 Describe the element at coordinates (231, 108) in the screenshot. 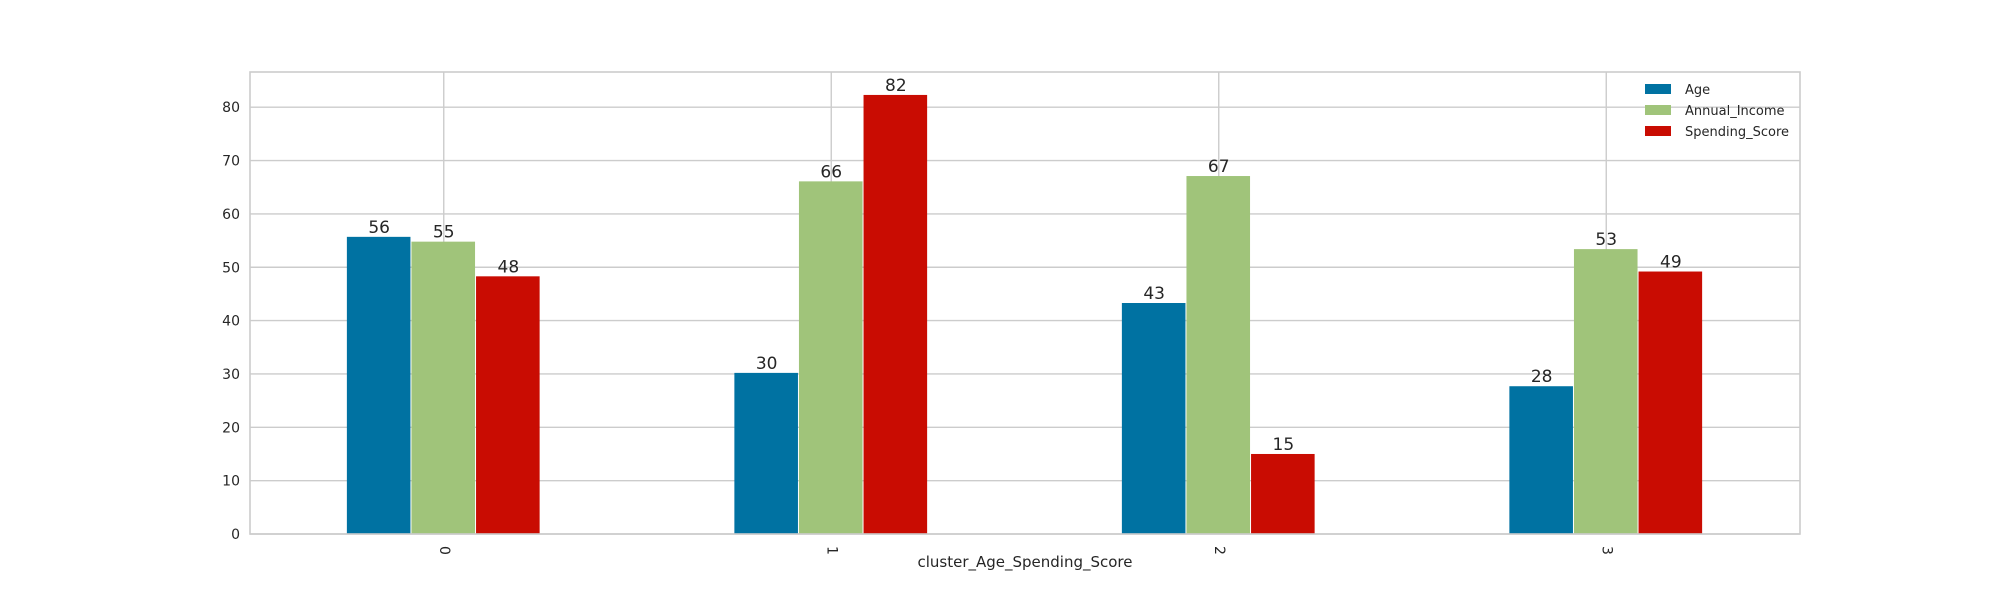

I see `y-tick-label: 80` at that location.